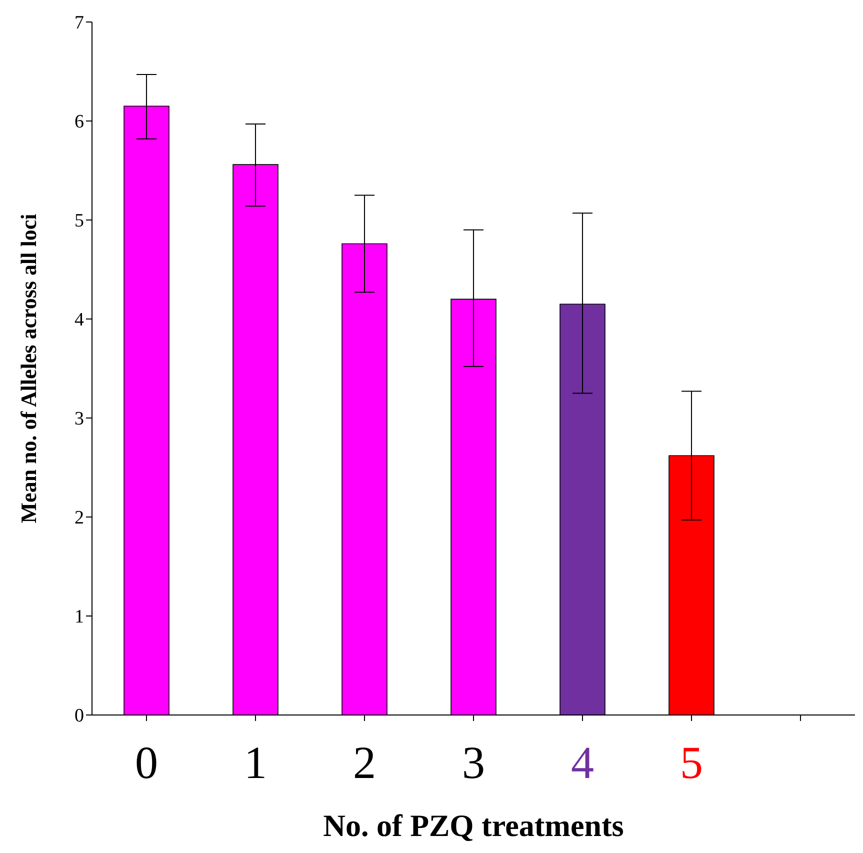 Image resolution: width=863 pixels, height=853 pixels. Describe the element at coordinates (255, 762) in the screenshot. I see `x-tick-label: 1` at that location.